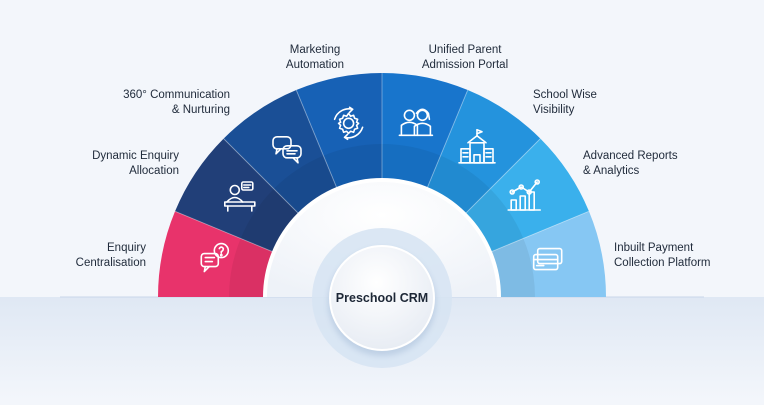 The image size is (764, 405). I want to click on chat-question-icon, so click(215, 257).